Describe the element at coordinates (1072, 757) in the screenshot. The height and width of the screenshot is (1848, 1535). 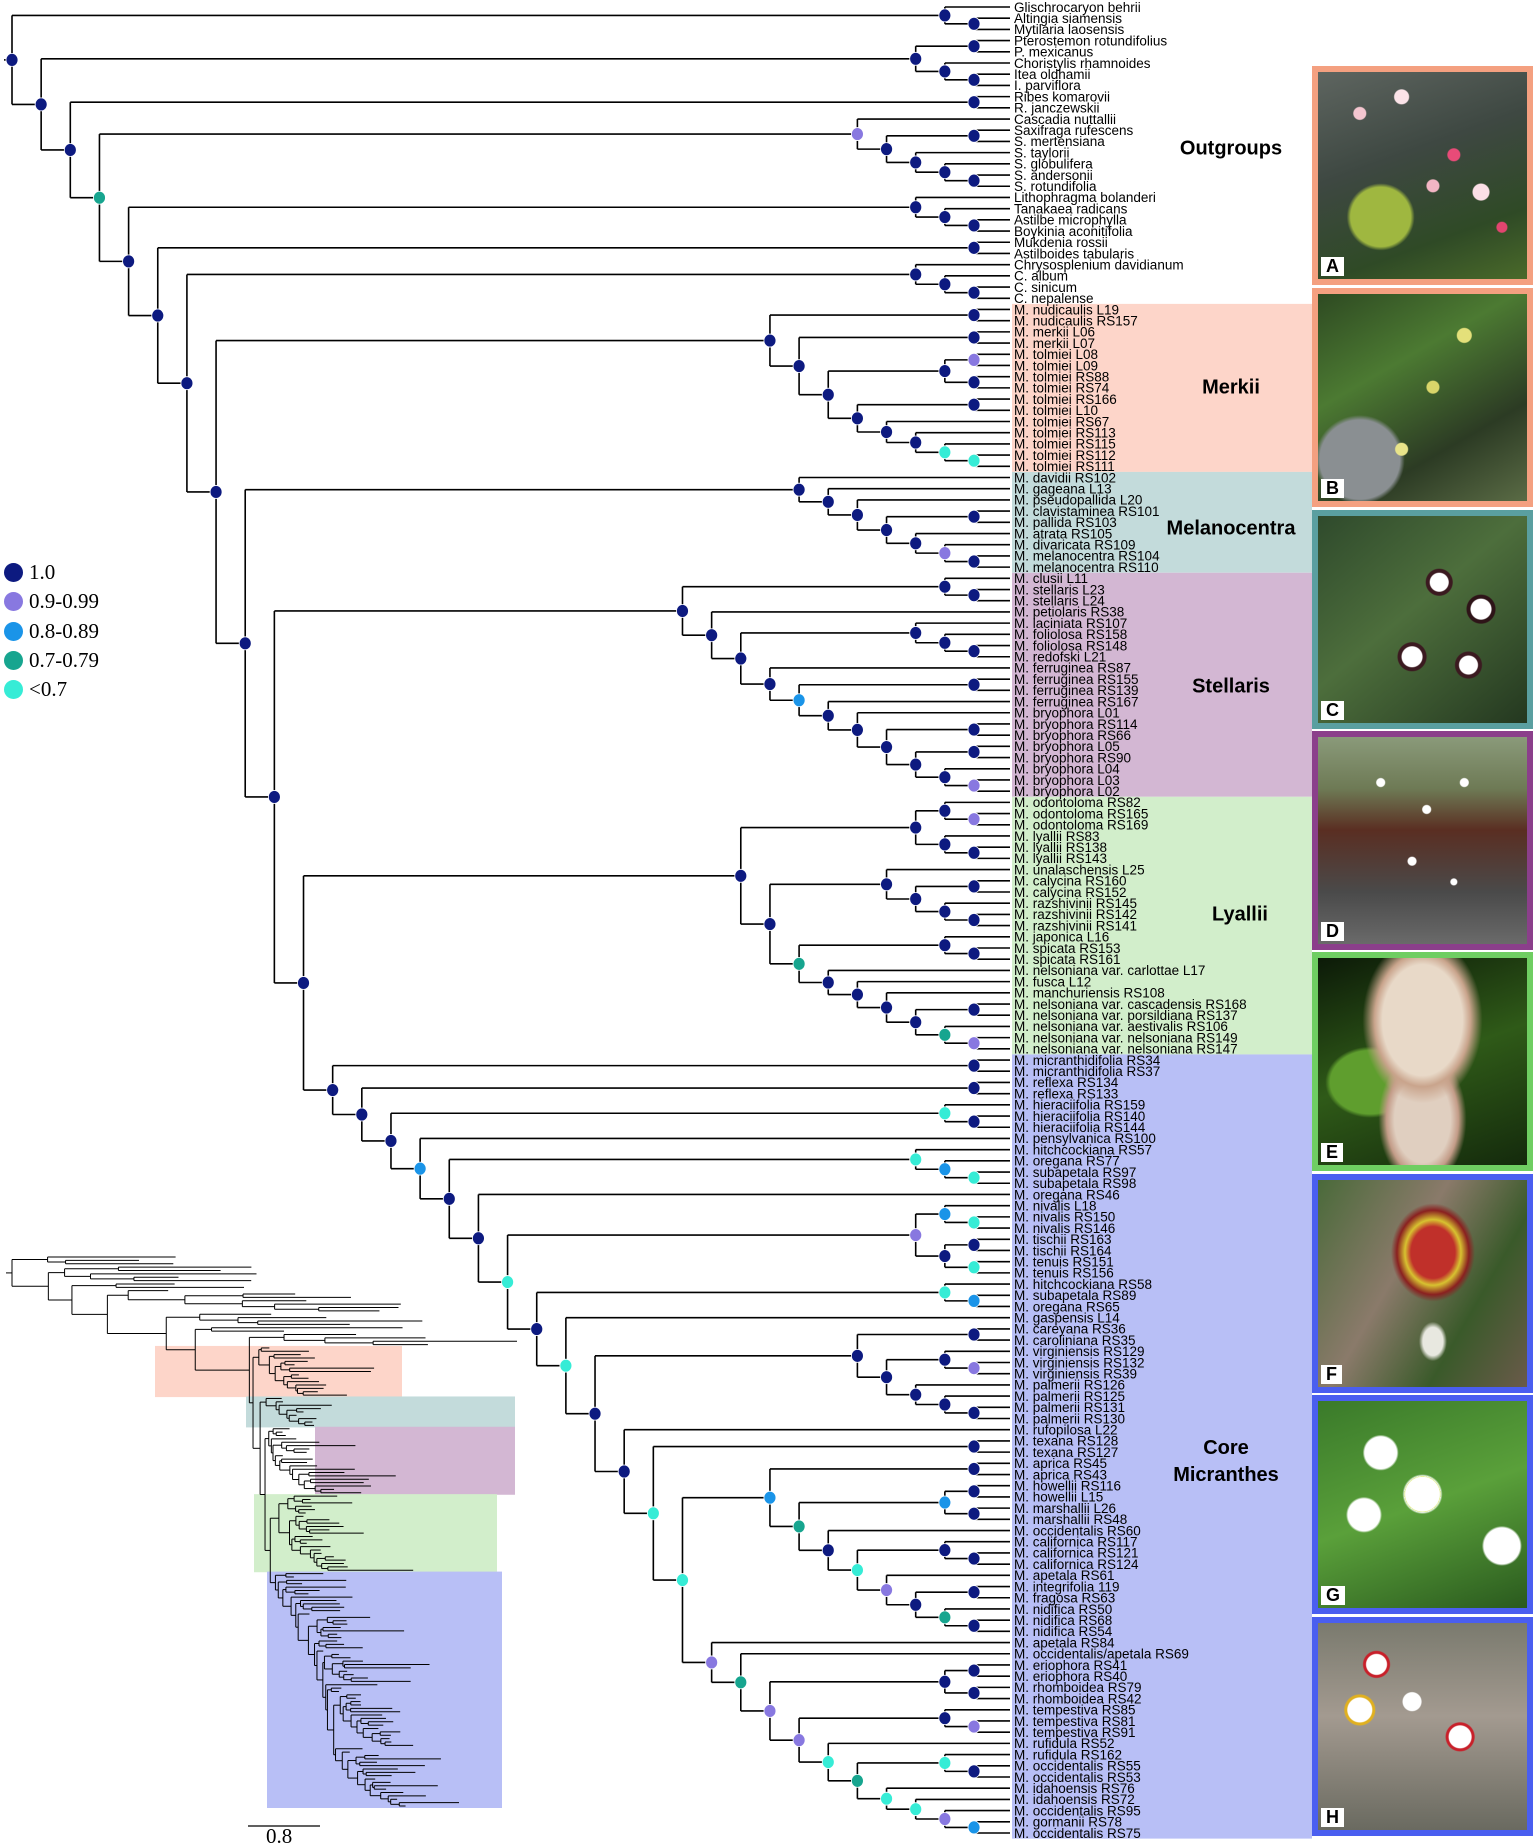
I see `taxon-label: M. bryophora RS90` at that location.